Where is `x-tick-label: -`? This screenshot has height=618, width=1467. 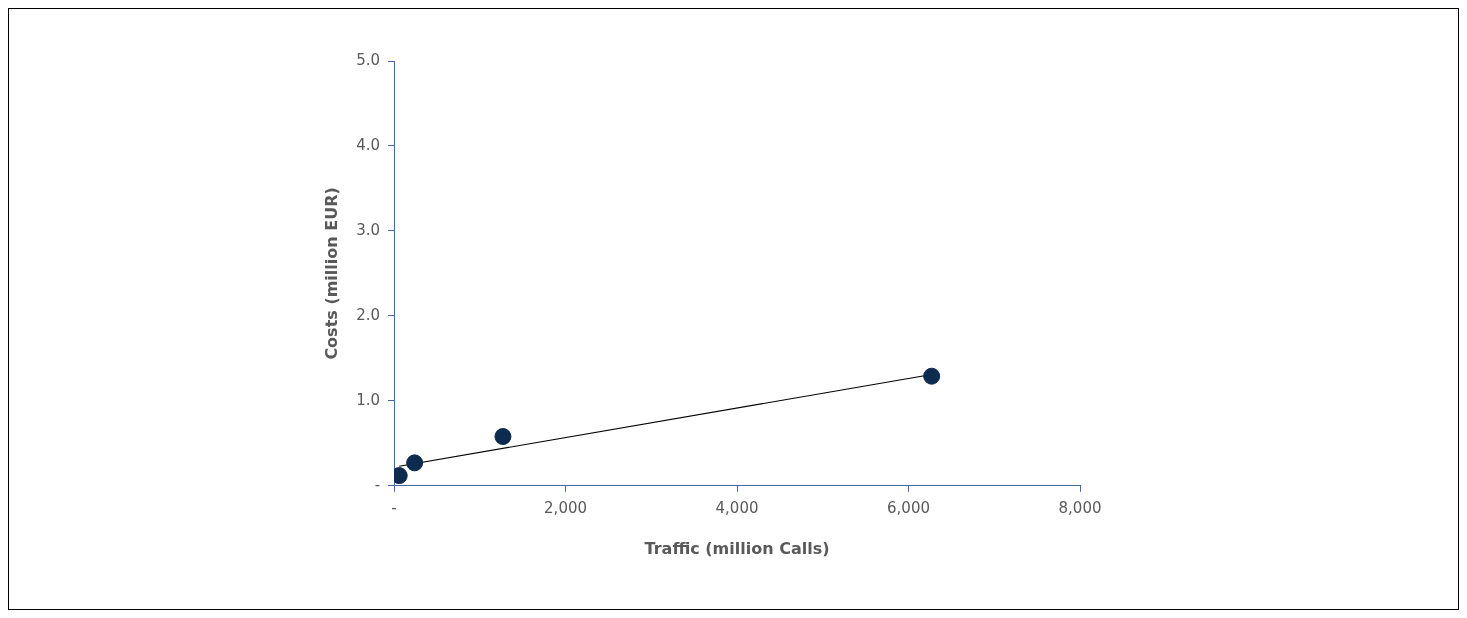 x-tick-label: - is located at coordinates (394, 507).